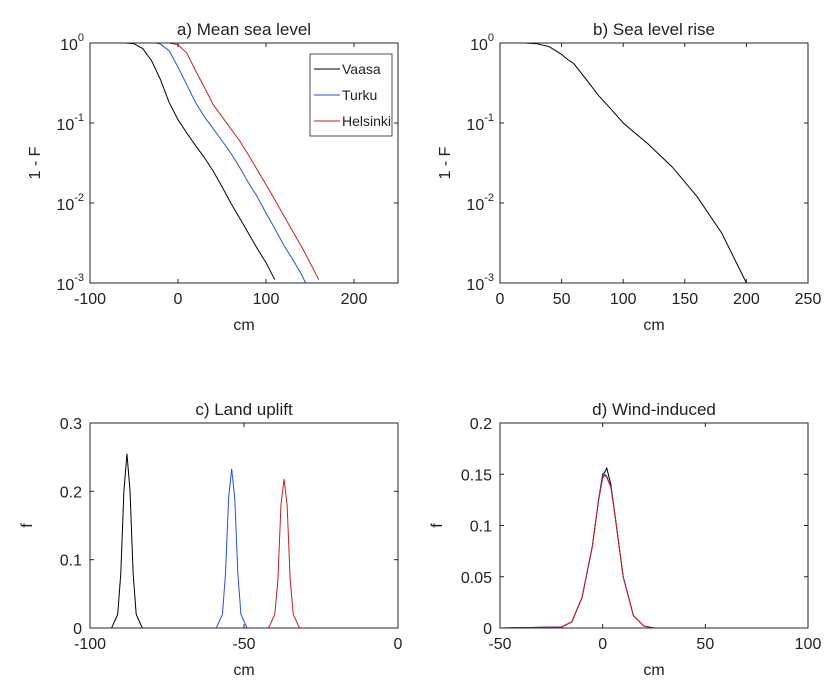 This screenshot has height=697, width=830. What do you see at coordinates (366, 121) in the screenshot?
I see `legend-label: Helsinki` at bounding box center [366, 121].